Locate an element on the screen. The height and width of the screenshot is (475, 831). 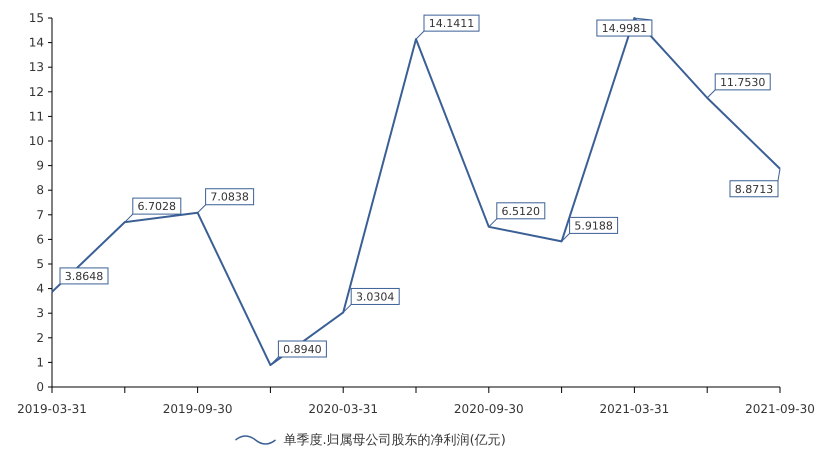
x-tick-label: 2020-09-30 is located at coordinates (489, 409).